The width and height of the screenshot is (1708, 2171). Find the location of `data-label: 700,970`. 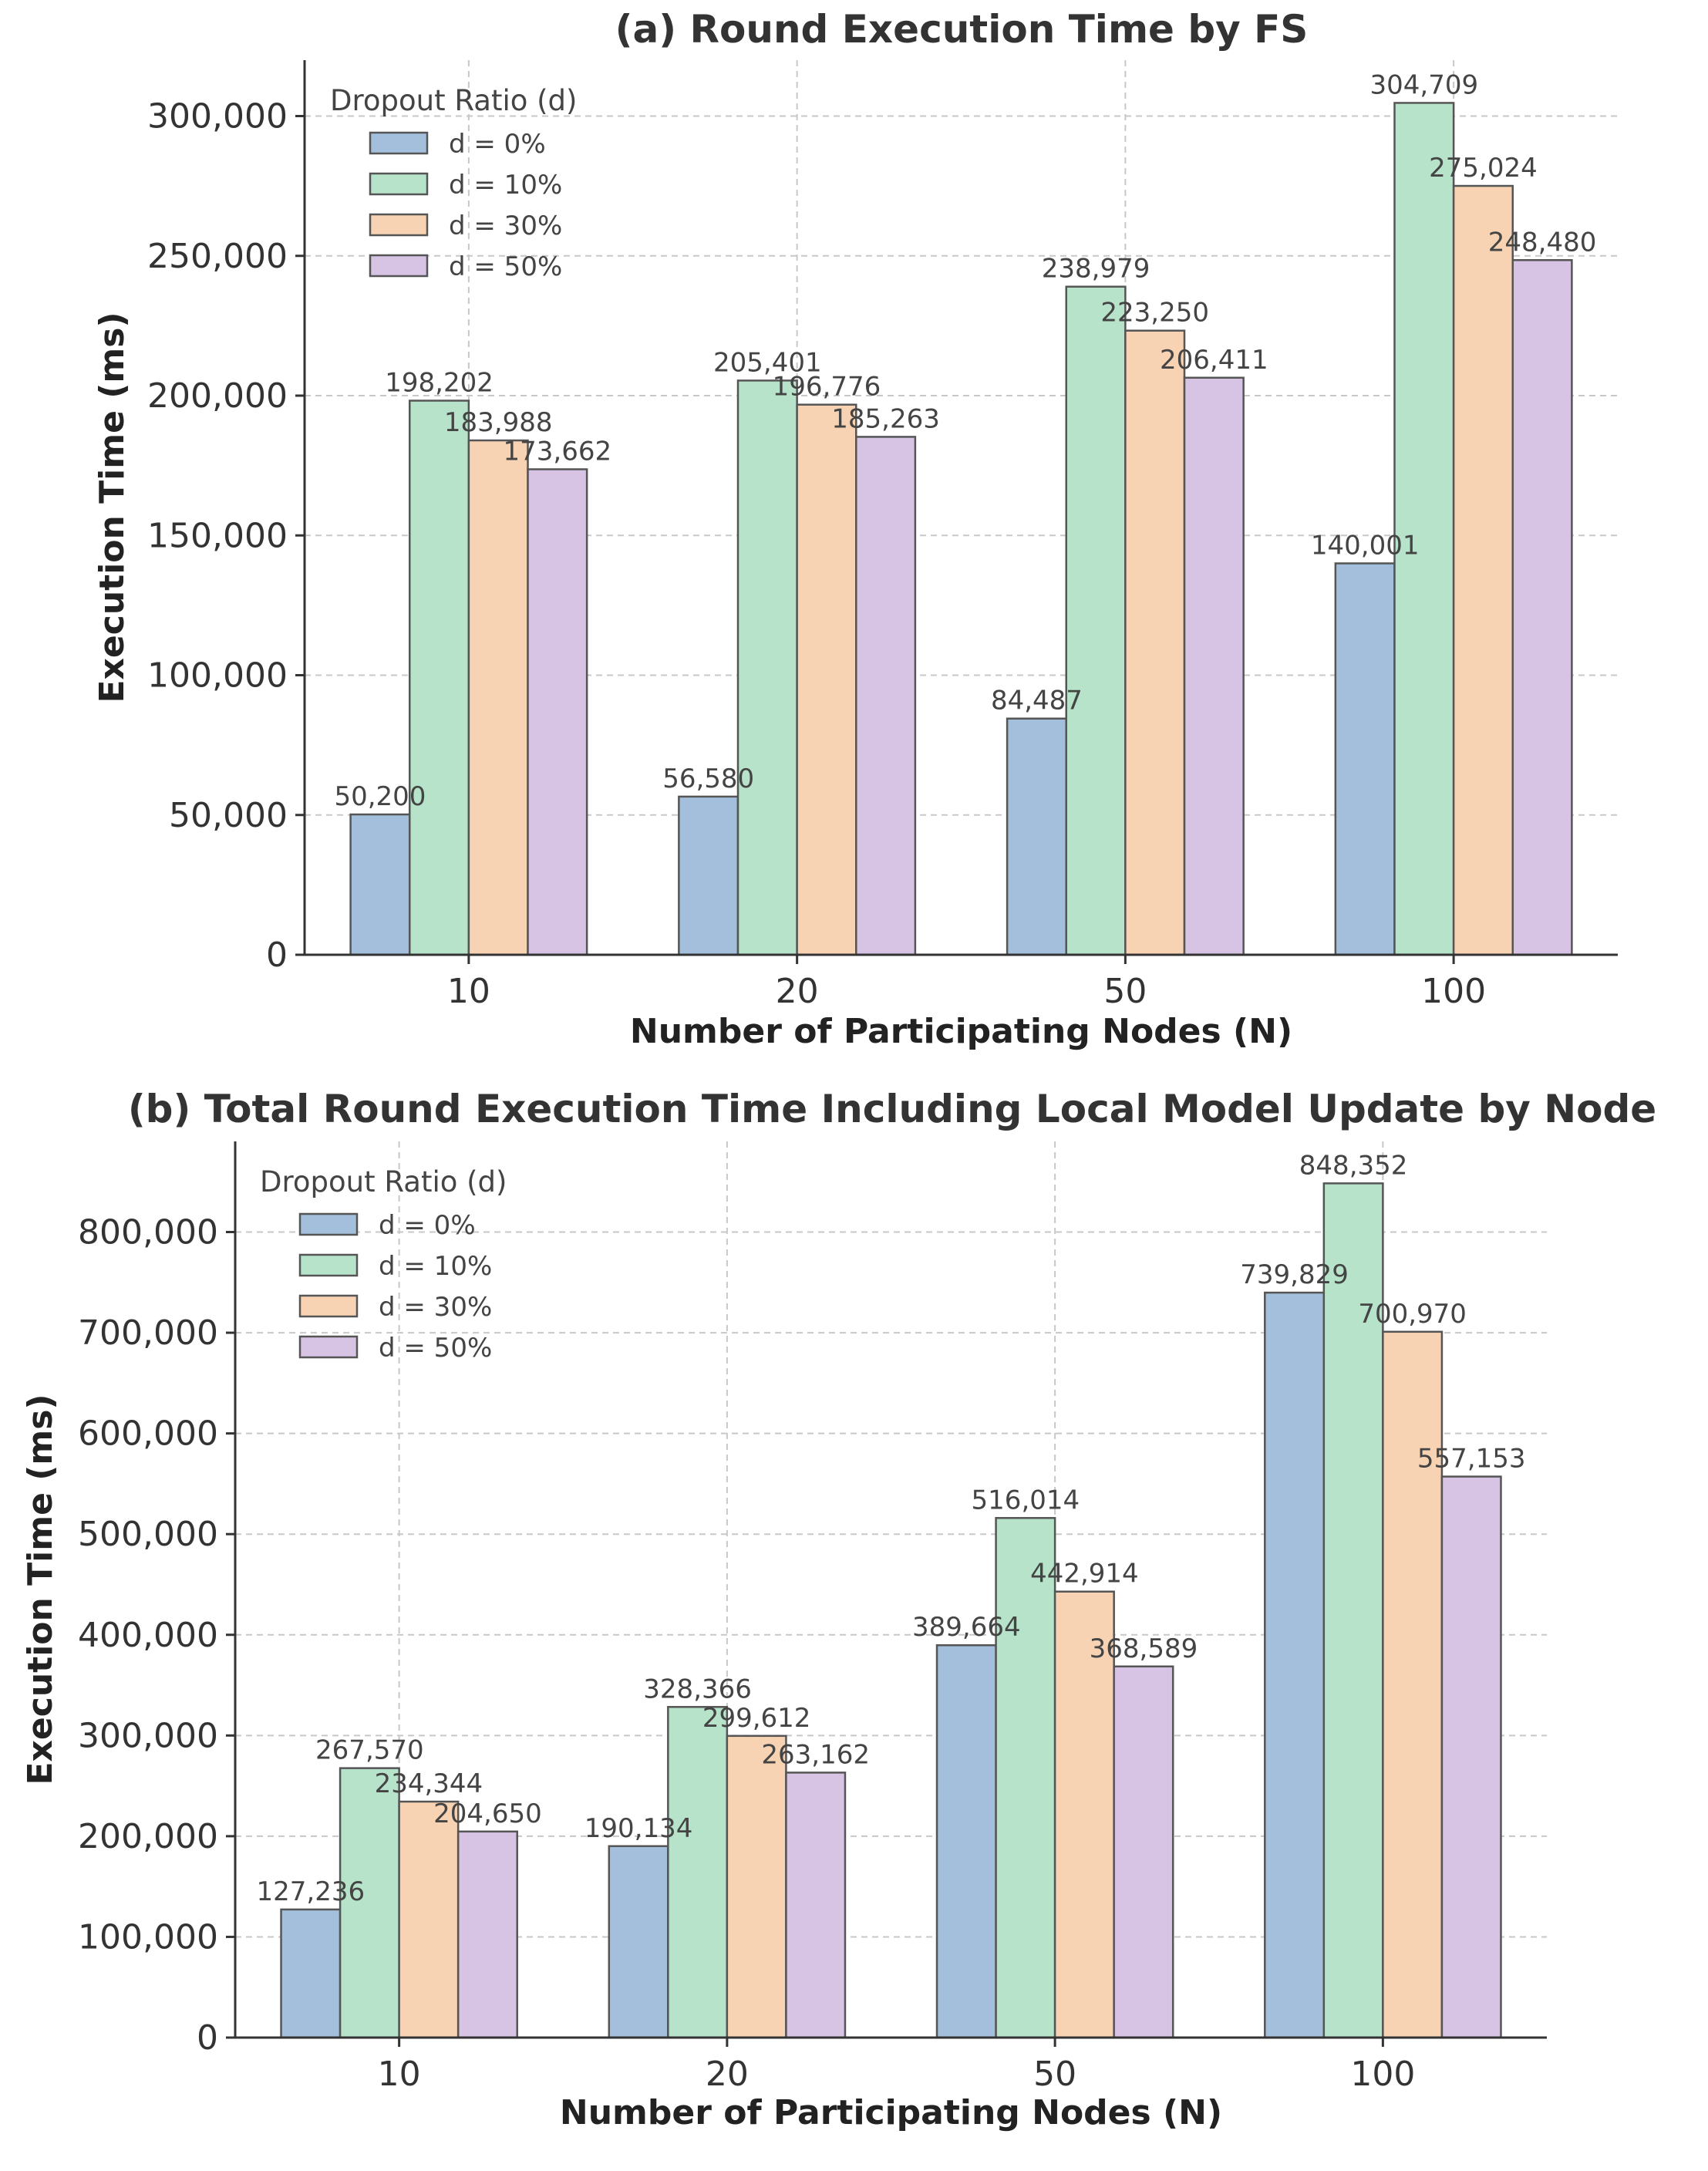

data-label: 700,970 is located at coordinates (1412, 1314).